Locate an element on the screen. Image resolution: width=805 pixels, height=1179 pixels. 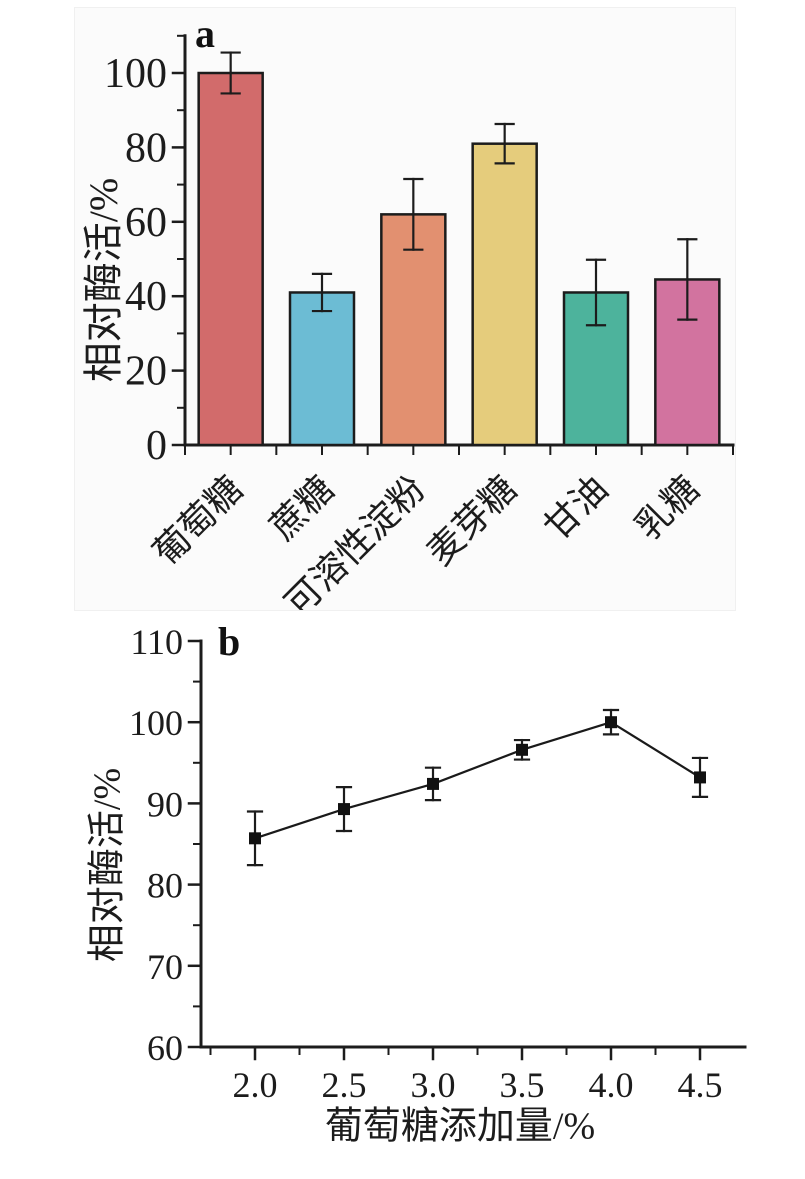
panel-b-letter: b is located at coordinates (229, 641).